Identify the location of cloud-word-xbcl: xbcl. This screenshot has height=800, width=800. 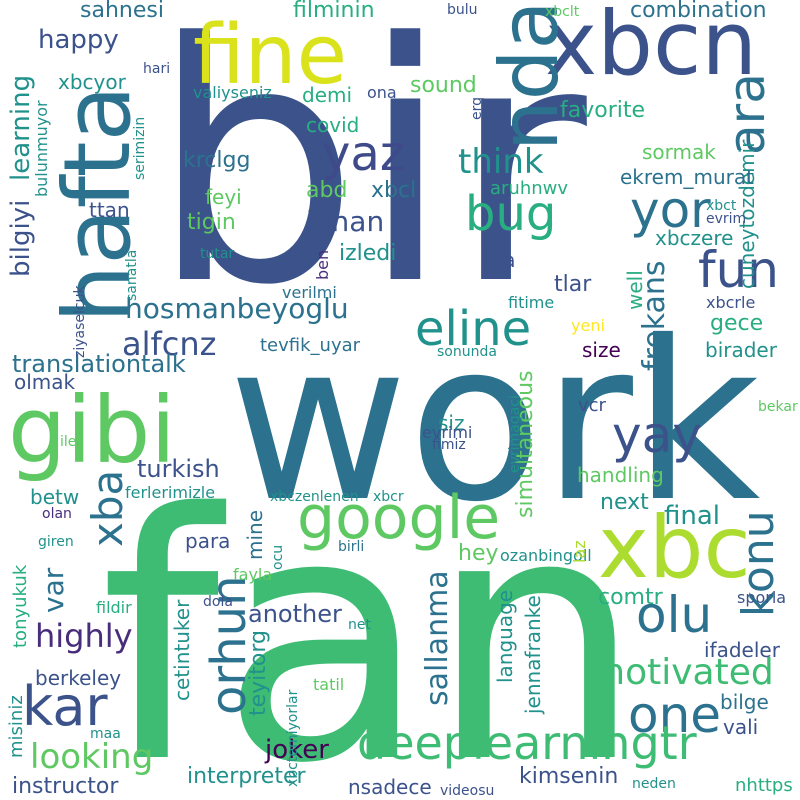
(394, 190).